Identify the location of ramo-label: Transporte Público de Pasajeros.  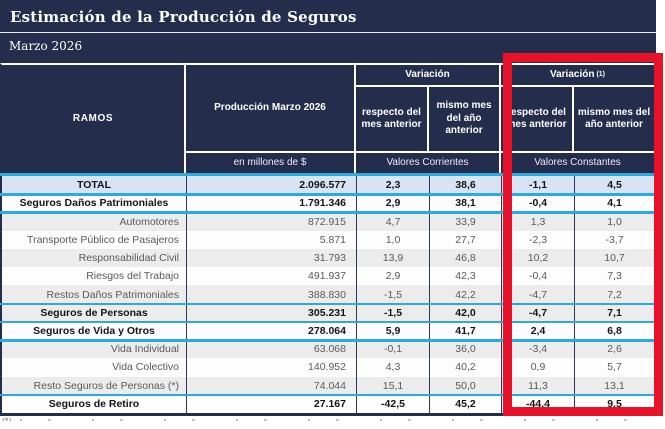
(103, 239).